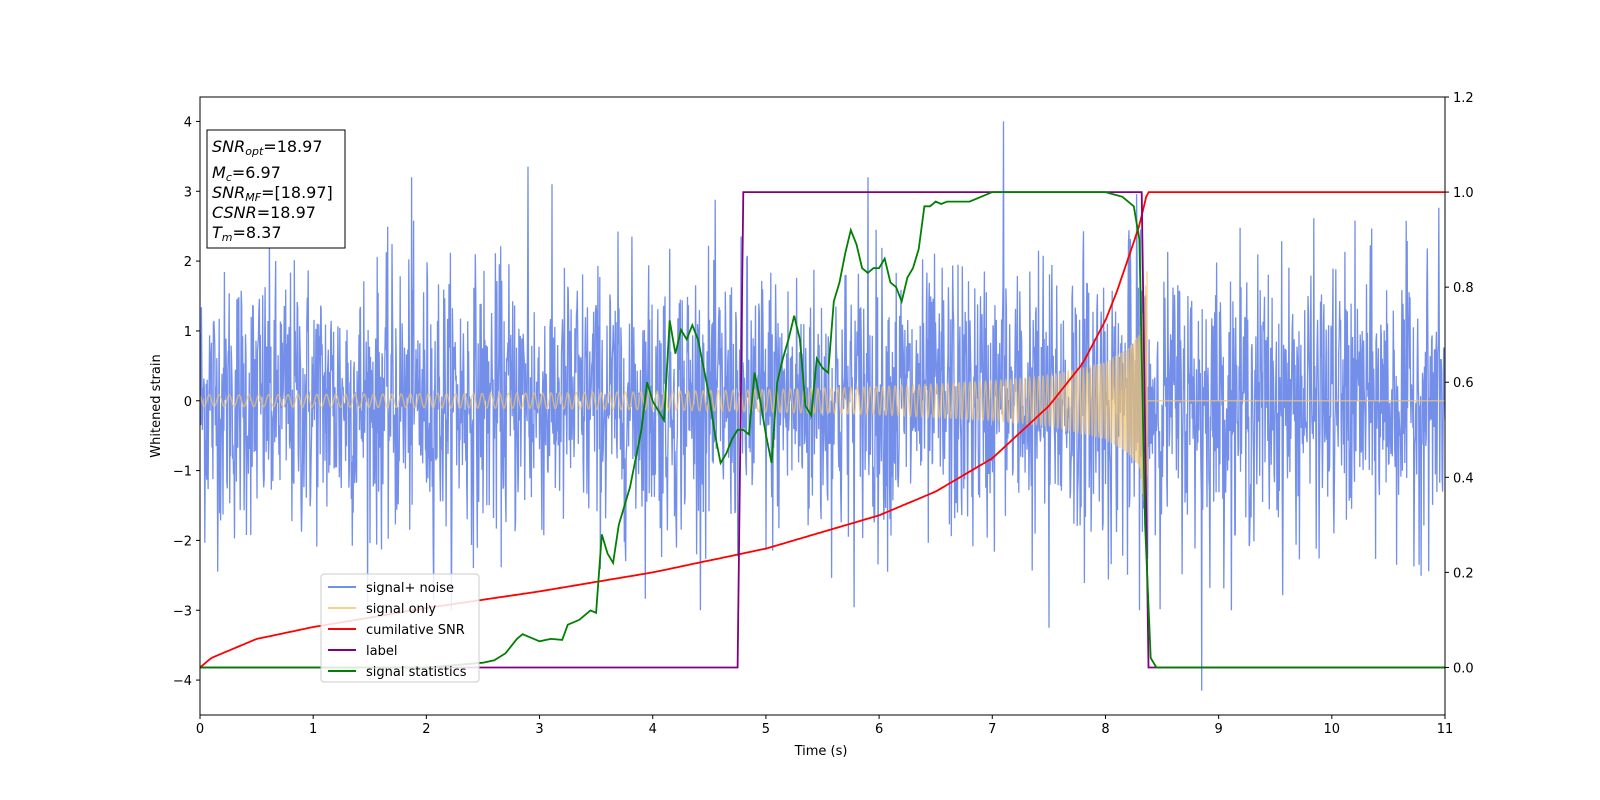 This screenshot has height=800, width=1600. Describe the element at coordinates (182, 472) in the screenshot. I see `y-tick-label: −1` at that location.